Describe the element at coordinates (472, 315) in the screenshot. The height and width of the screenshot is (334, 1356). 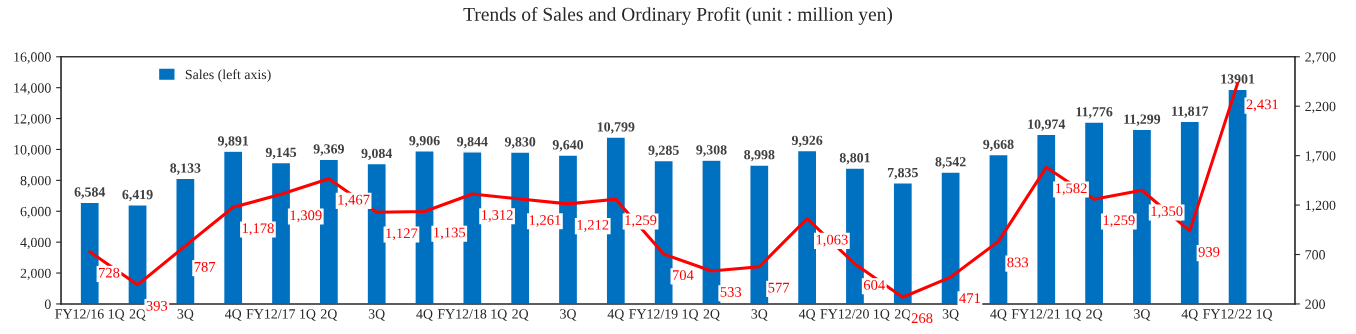
I see `x-tick-label: FY12/18 1Q` at that location.